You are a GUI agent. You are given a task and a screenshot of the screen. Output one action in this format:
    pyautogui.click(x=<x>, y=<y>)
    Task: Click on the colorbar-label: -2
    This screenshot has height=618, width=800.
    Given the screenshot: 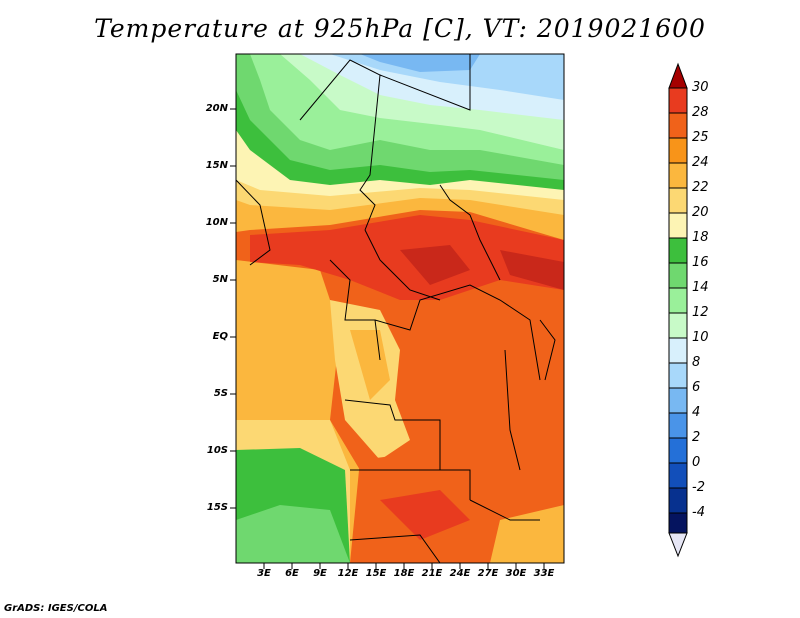 What is the action you would take?
    pyautogui.click(x=698, y=487)
    